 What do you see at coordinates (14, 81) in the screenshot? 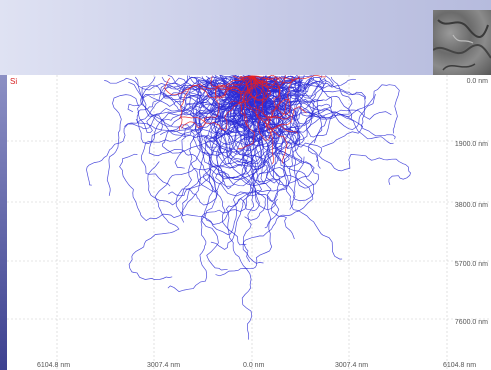
I see `element-label: Si` at bounding box center [14, 81].